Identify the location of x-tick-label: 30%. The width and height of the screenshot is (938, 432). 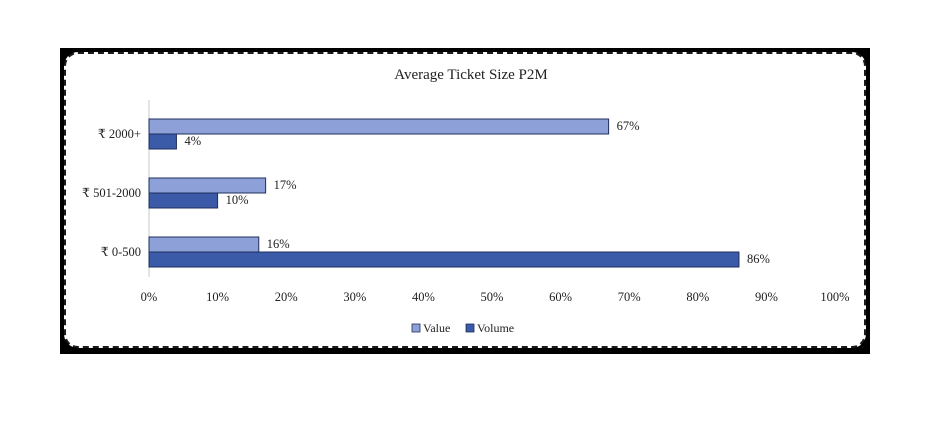
(354, 297).